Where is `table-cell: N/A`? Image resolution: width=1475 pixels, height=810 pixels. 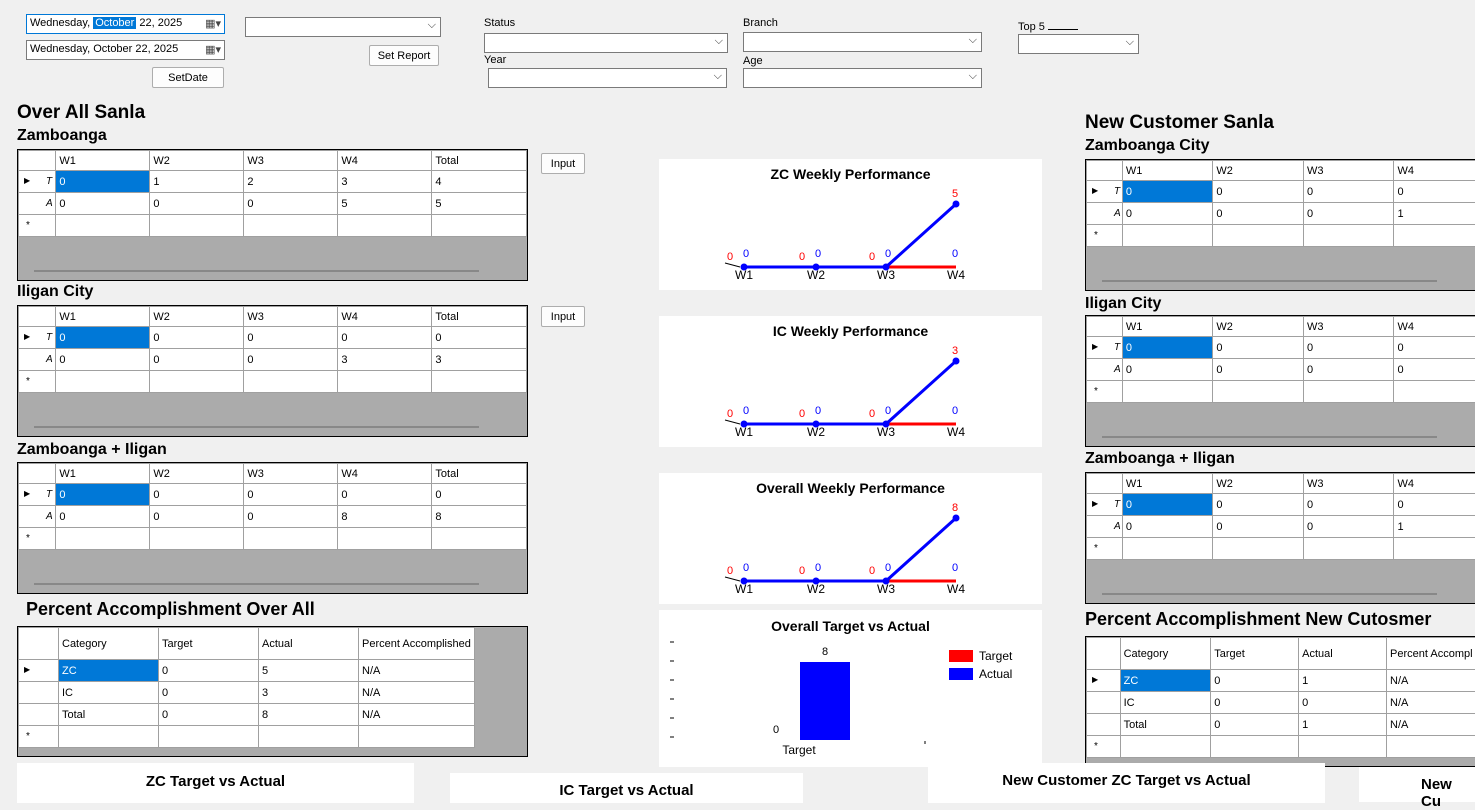 table-cell: N/A is located at coordinates (1431, 703).